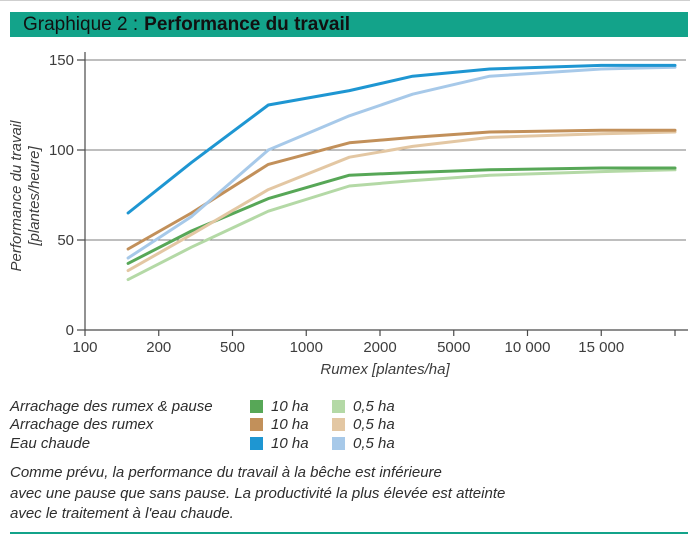  What do you see at coordinates (601, 347) in the screenshot?
I see `x-tick-label: 15 000` at bounding box center [601, 347].